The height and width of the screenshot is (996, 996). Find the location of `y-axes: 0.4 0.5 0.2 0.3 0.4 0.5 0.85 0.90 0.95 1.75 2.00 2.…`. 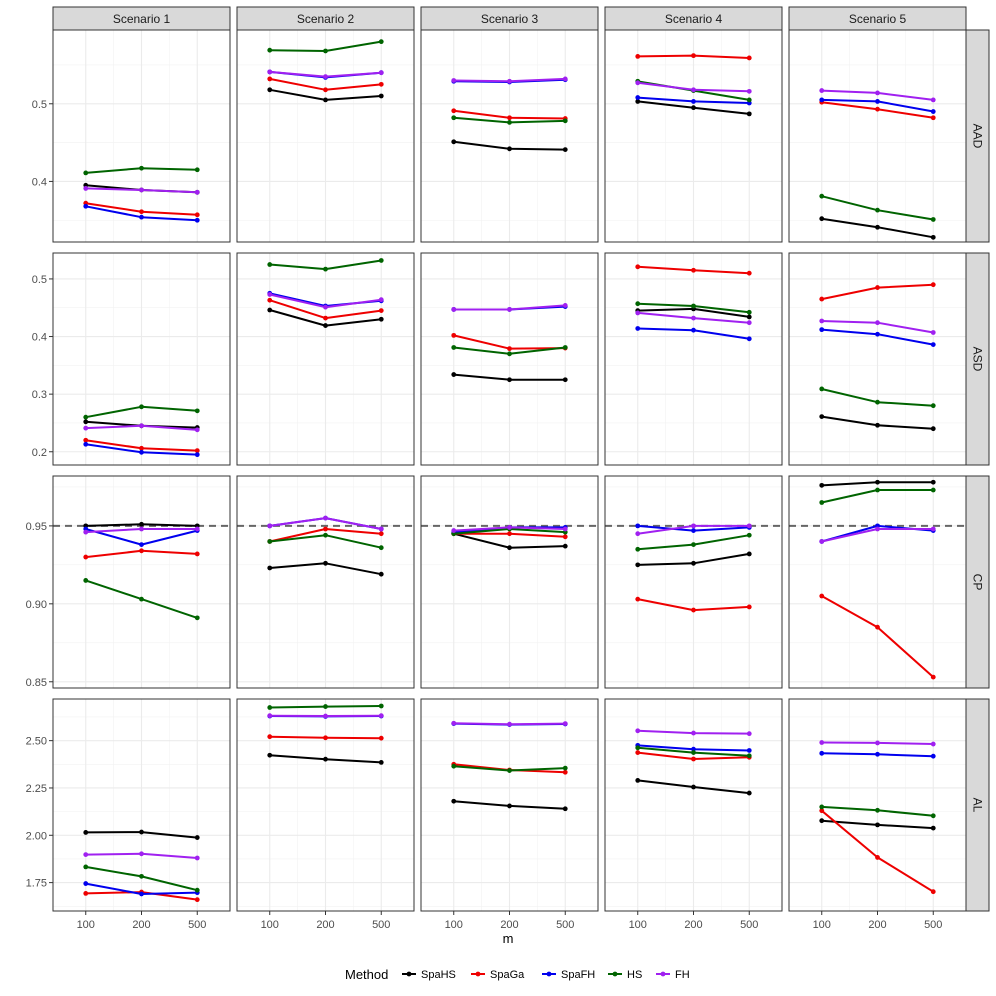

y-axes: 0.4 0.5 0.2 0.3 0.4 0.5 0.85 0.90 0.95 1.75 2.00 2.… is located at coordinates (39, 494).